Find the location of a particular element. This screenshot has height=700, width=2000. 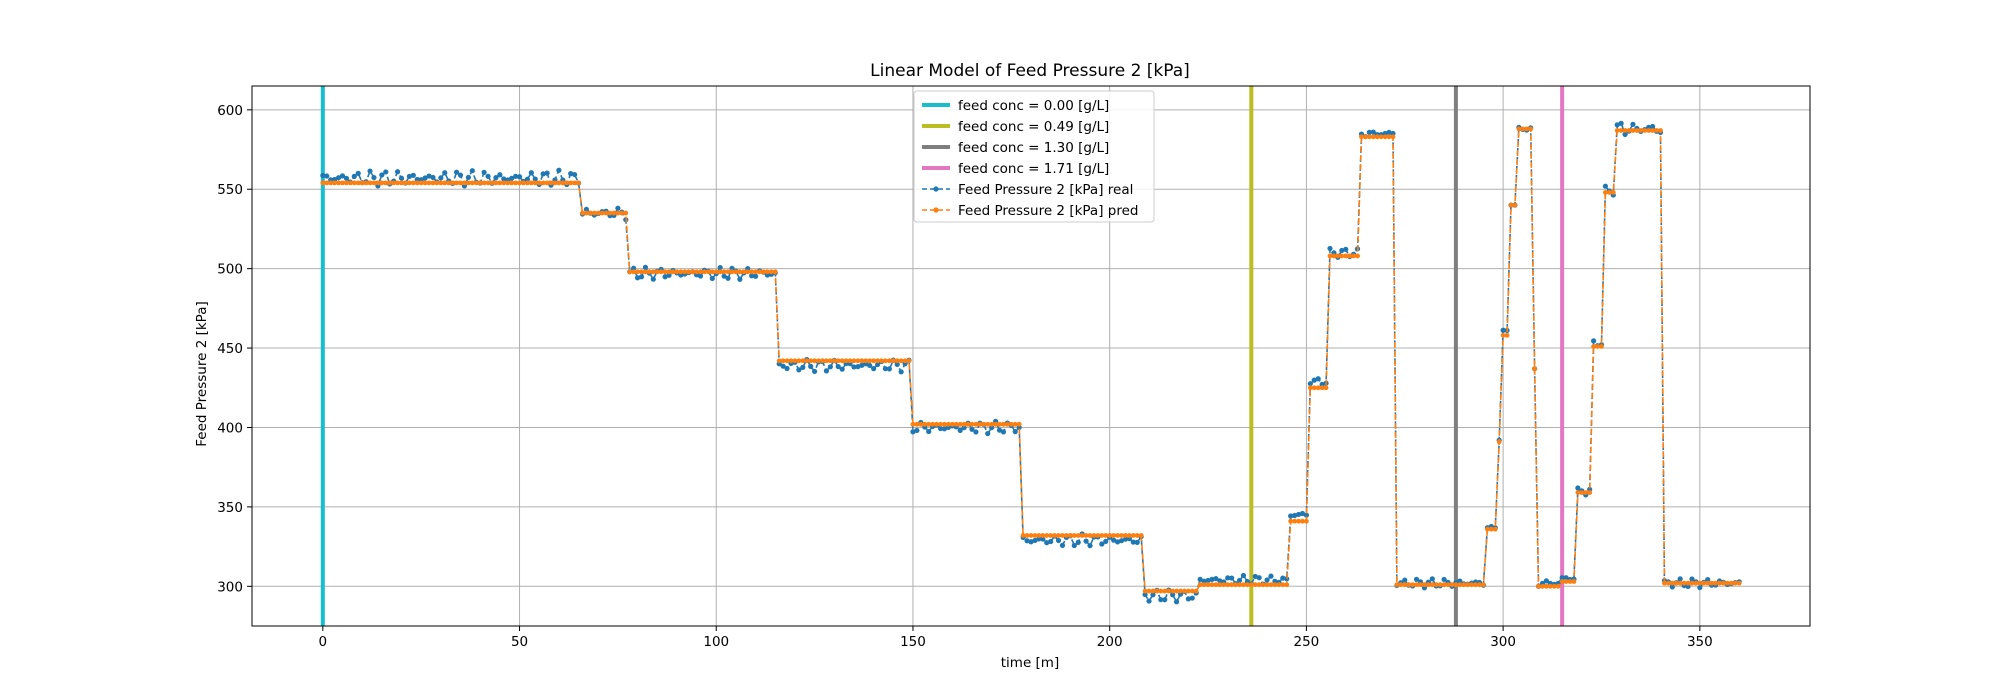

y-tick-label: 400 is located at coordinates (230, 428).